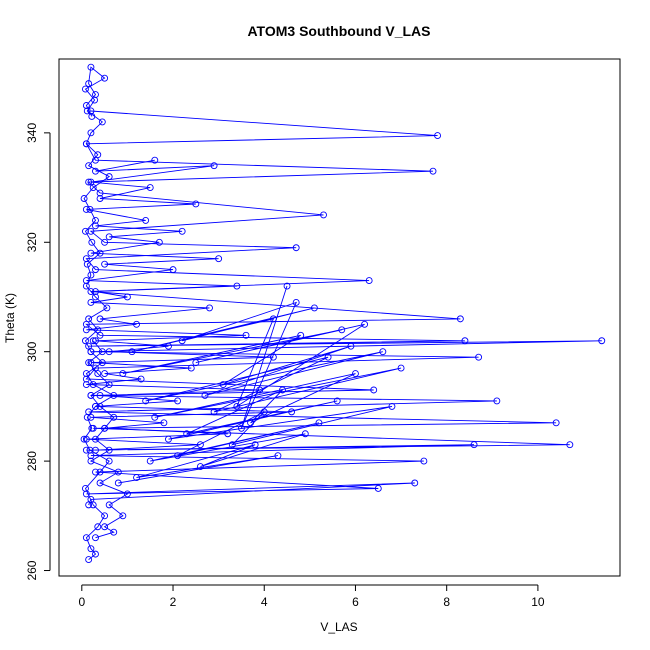  I want to click on series-line, so click(260, 384).